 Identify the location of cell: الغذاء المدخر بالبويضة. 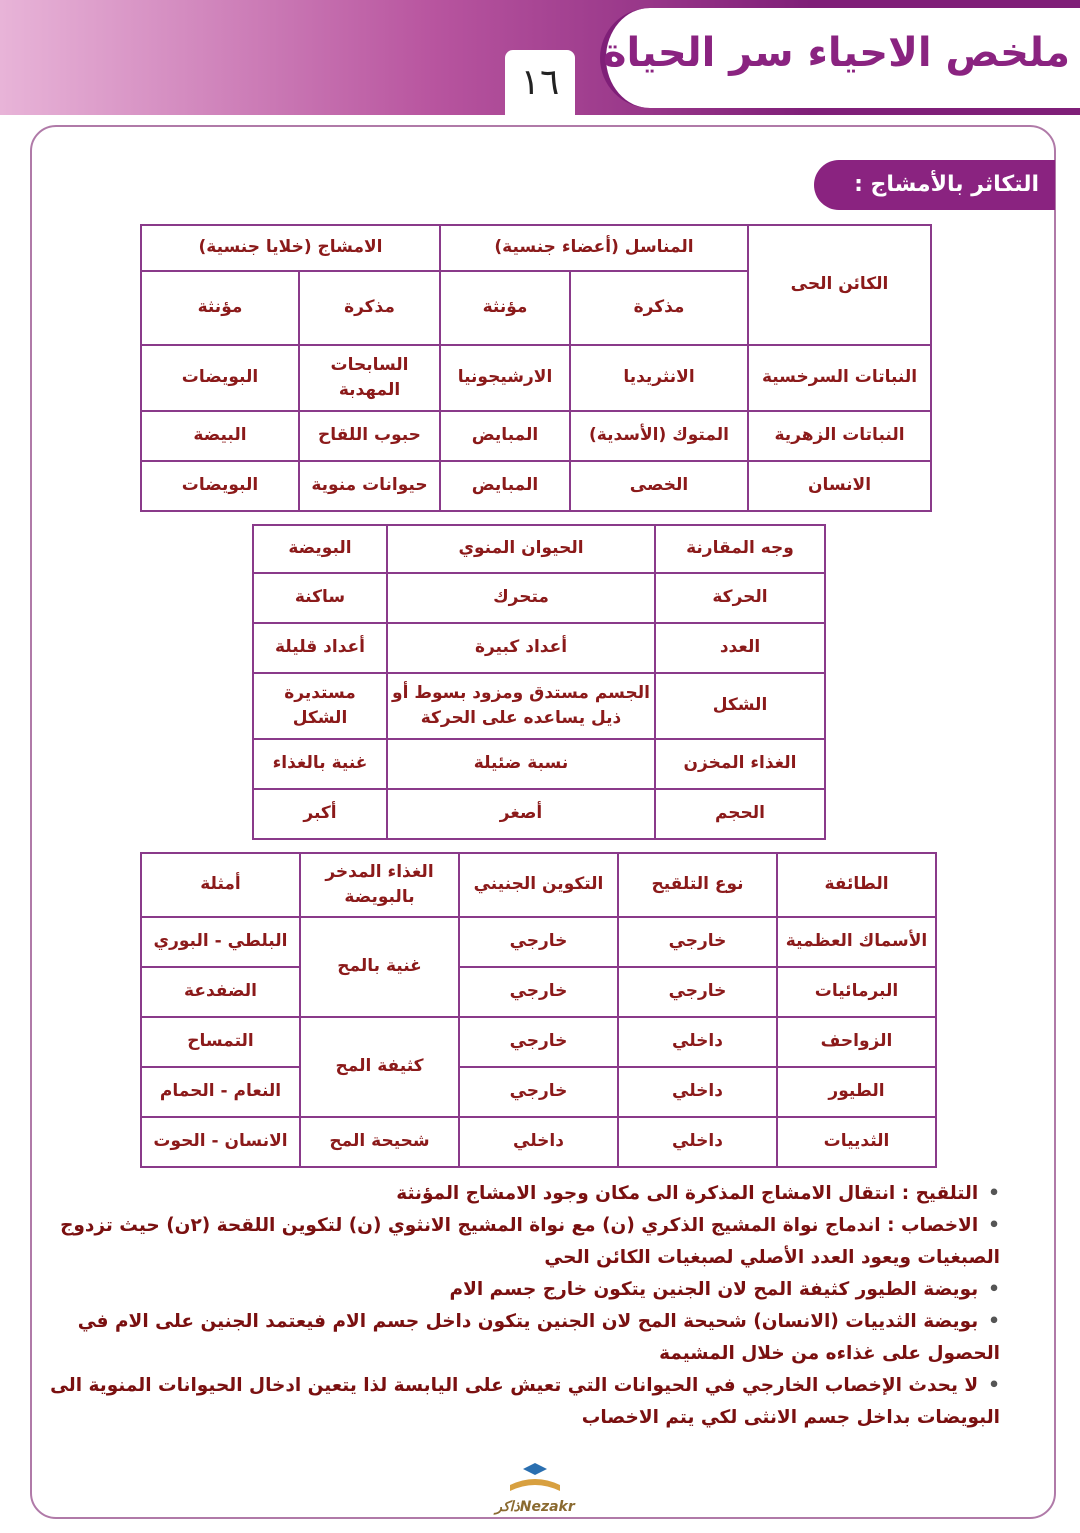
(379, 885).